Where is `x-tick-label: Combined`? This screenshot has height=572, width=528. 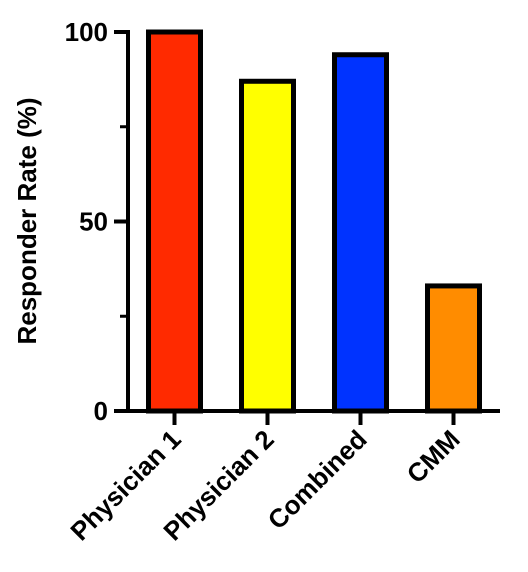 x-tick-label: Combined is located at coordinates (317, 479).